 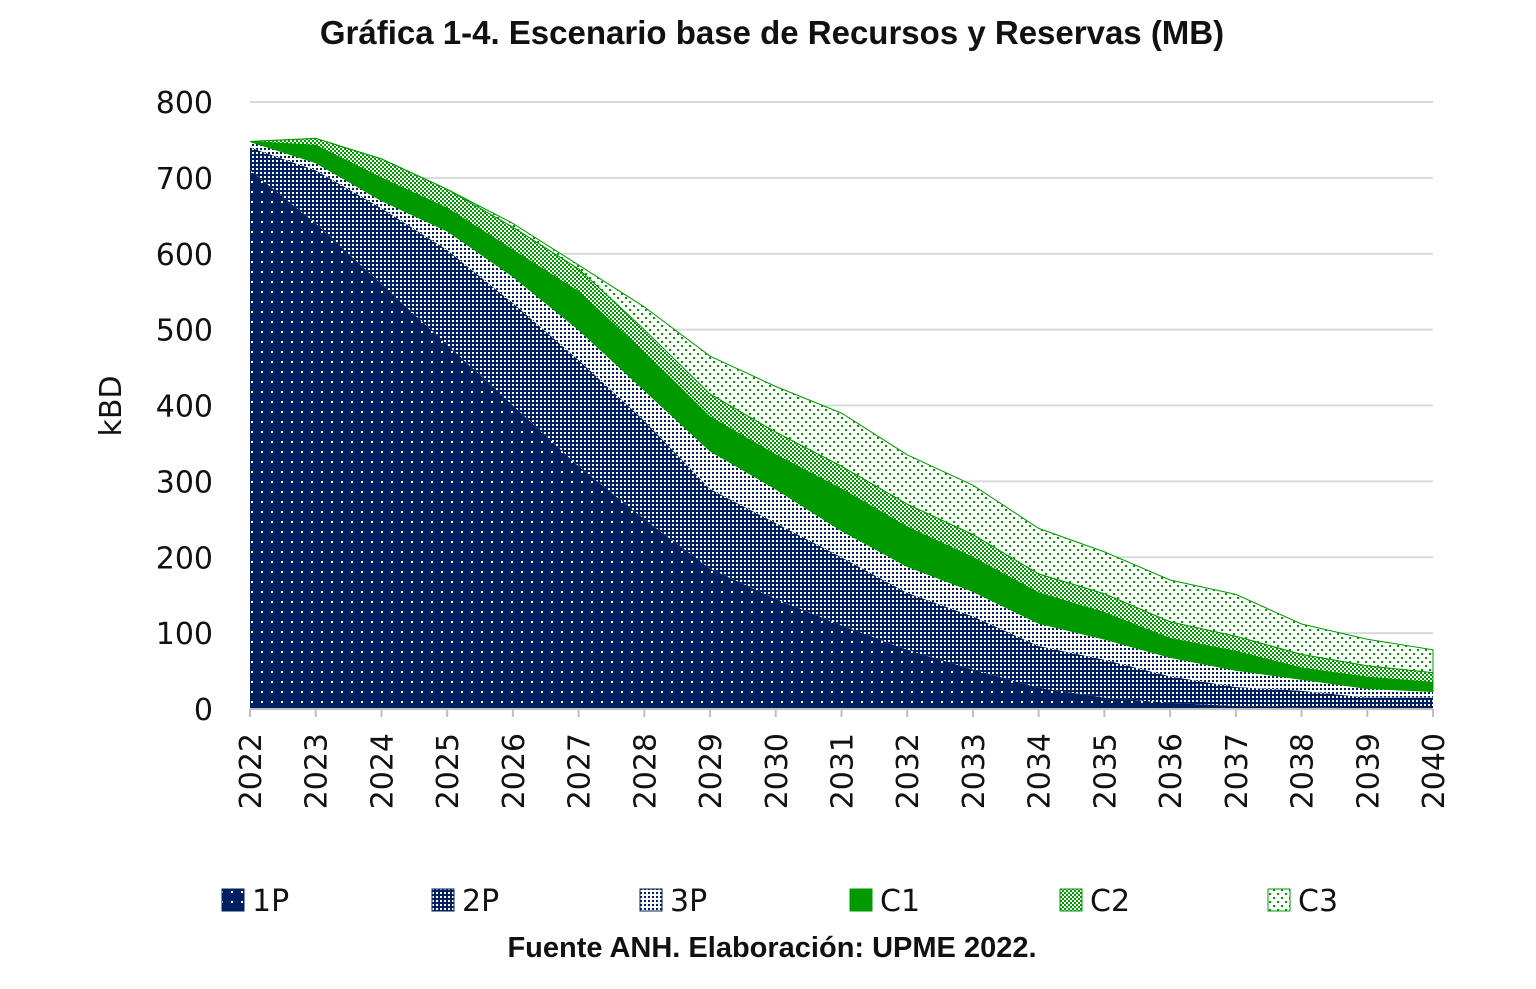 I want to click on x-tick-label: 2028, so click(x=645, y=771).